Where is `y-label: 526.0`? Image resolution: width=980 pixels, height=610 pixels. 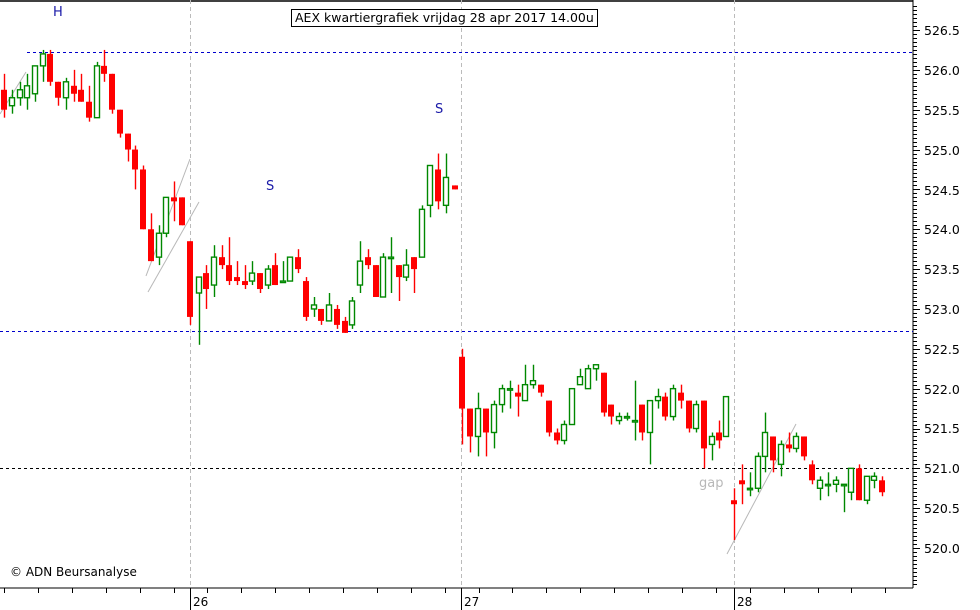 y-label: 526.0 is located at coordinates (942, 70).